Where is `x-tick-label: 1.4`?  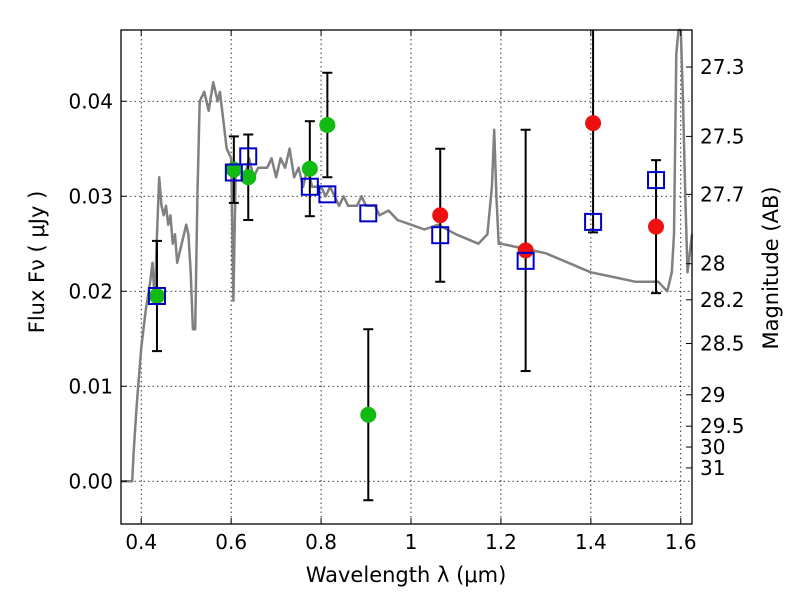
x-tick-label: 1.4 is located at coordinates (591, 542).